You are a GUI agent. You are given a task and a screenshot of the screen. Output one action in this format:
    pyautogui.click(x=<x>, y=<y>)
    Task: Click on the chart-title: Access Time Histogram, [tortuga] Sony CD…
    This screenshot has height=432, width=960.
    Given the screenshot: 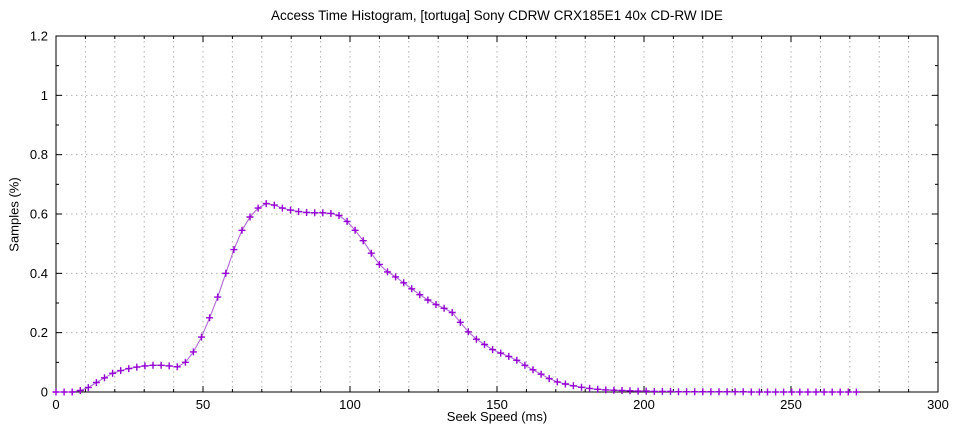 What is the action you would take?
    pyautogui.click(x=497, y=15)
    